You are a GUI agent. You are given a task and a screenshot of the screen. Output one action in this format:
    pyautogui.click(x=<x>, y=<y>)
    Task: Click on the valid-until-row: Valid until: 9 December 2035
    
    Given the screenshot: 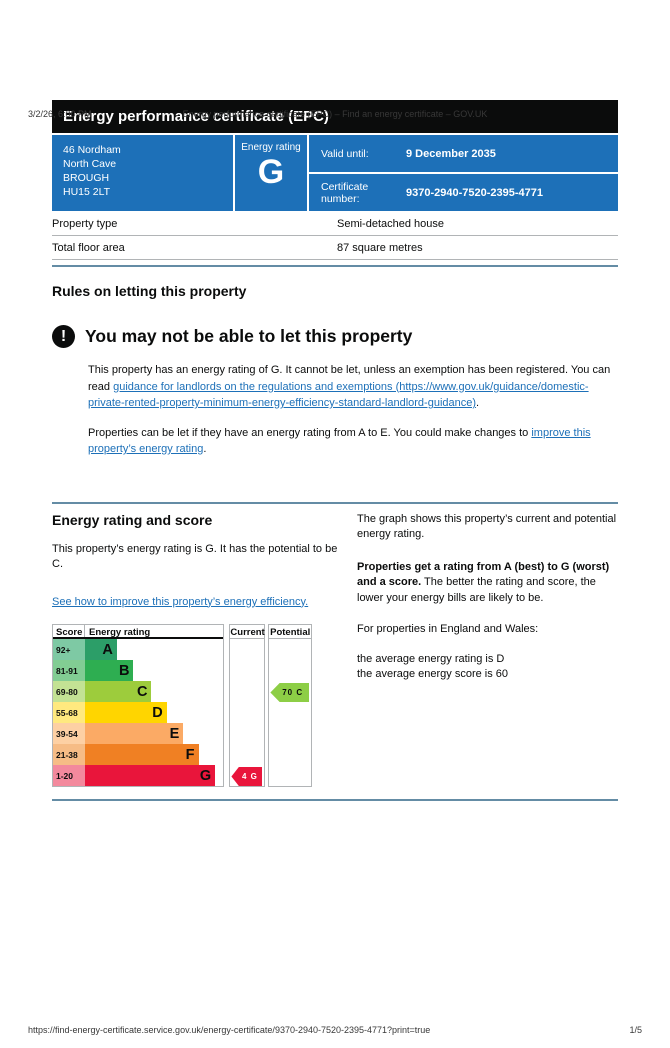 What is the action you would take?
    pyautogui.click(x=463, y=153)
    